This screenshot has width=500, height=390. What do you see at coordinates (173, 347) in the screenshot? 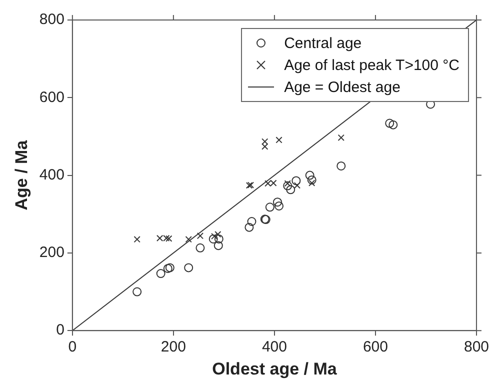
I see `x-tick-label: 200` at bounding box center [173, 347].